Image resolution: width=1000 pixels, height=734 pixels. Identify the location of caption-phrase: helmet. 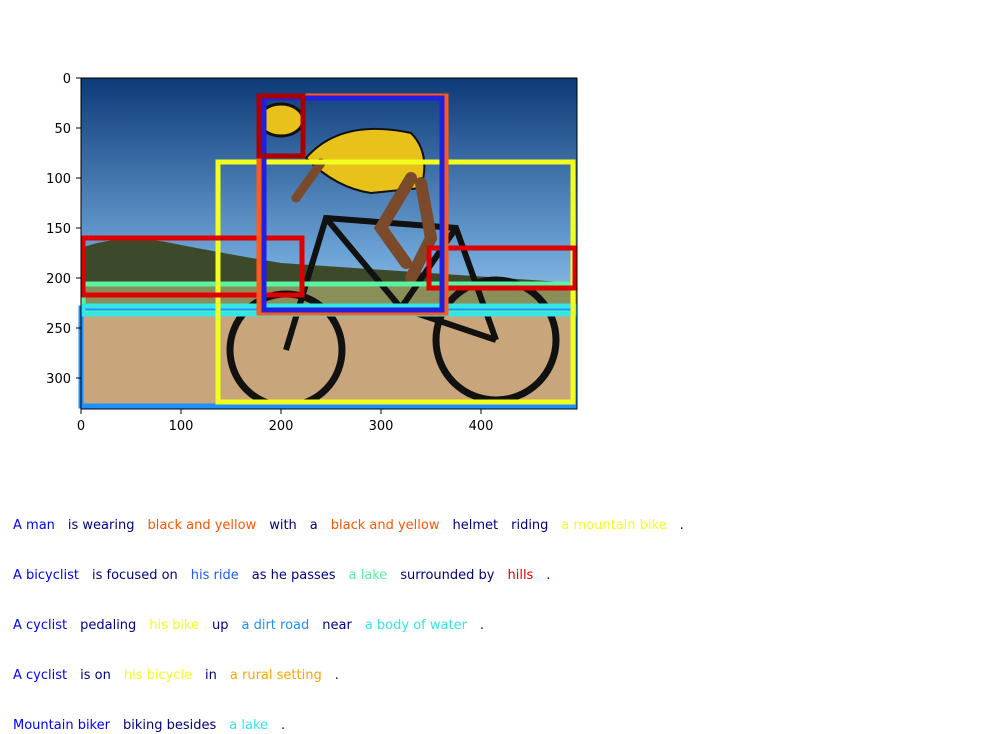
(476, 525).